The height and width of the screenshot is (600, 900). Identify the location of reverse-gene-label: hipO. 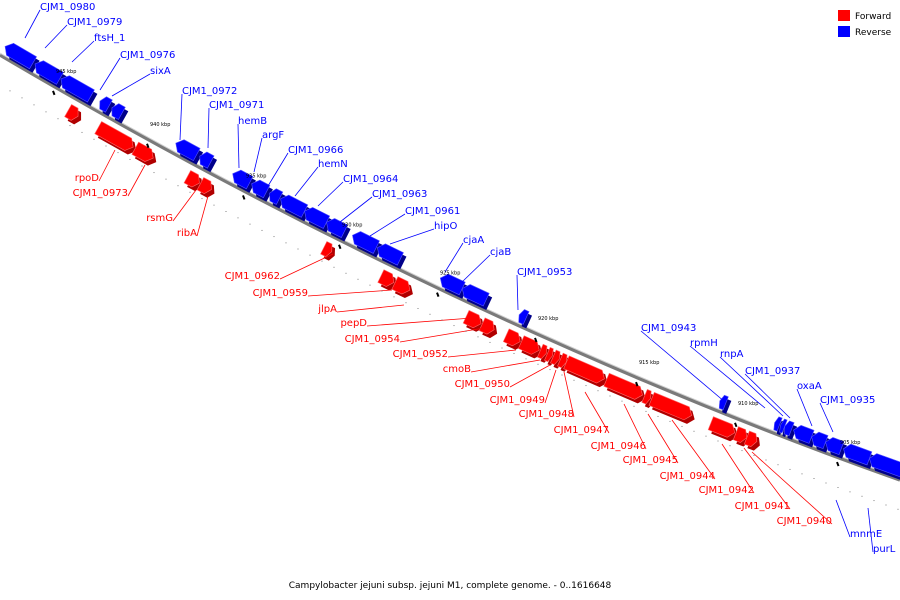
(445, 226).